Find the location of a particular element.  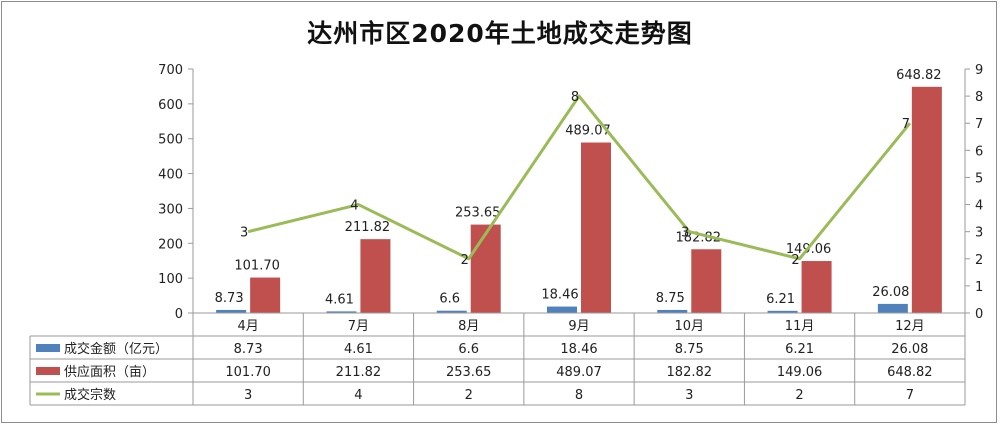

data-label-amount: 26.08 is located at coordinates (890, 292).